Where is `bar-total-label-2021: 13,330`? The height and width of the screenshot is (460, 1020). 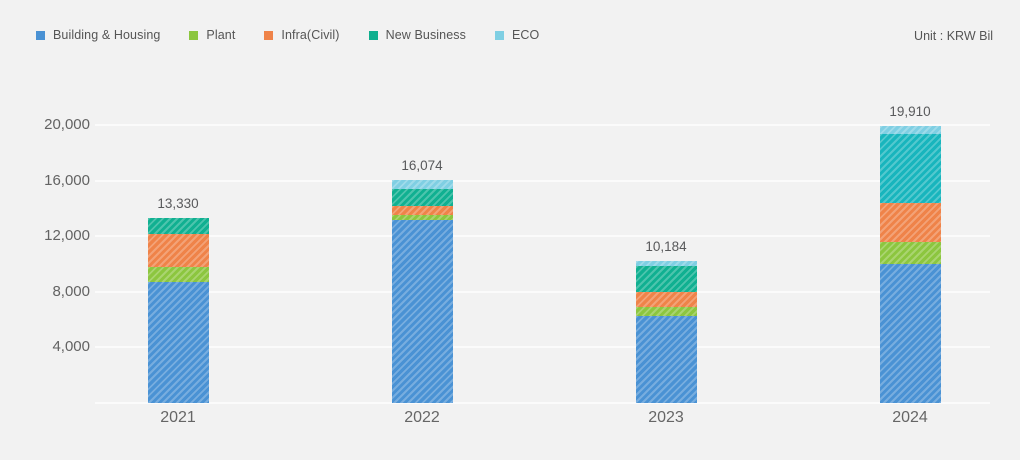 bar-total-label-2021: 13,330 is located at coordinates (178, 203).